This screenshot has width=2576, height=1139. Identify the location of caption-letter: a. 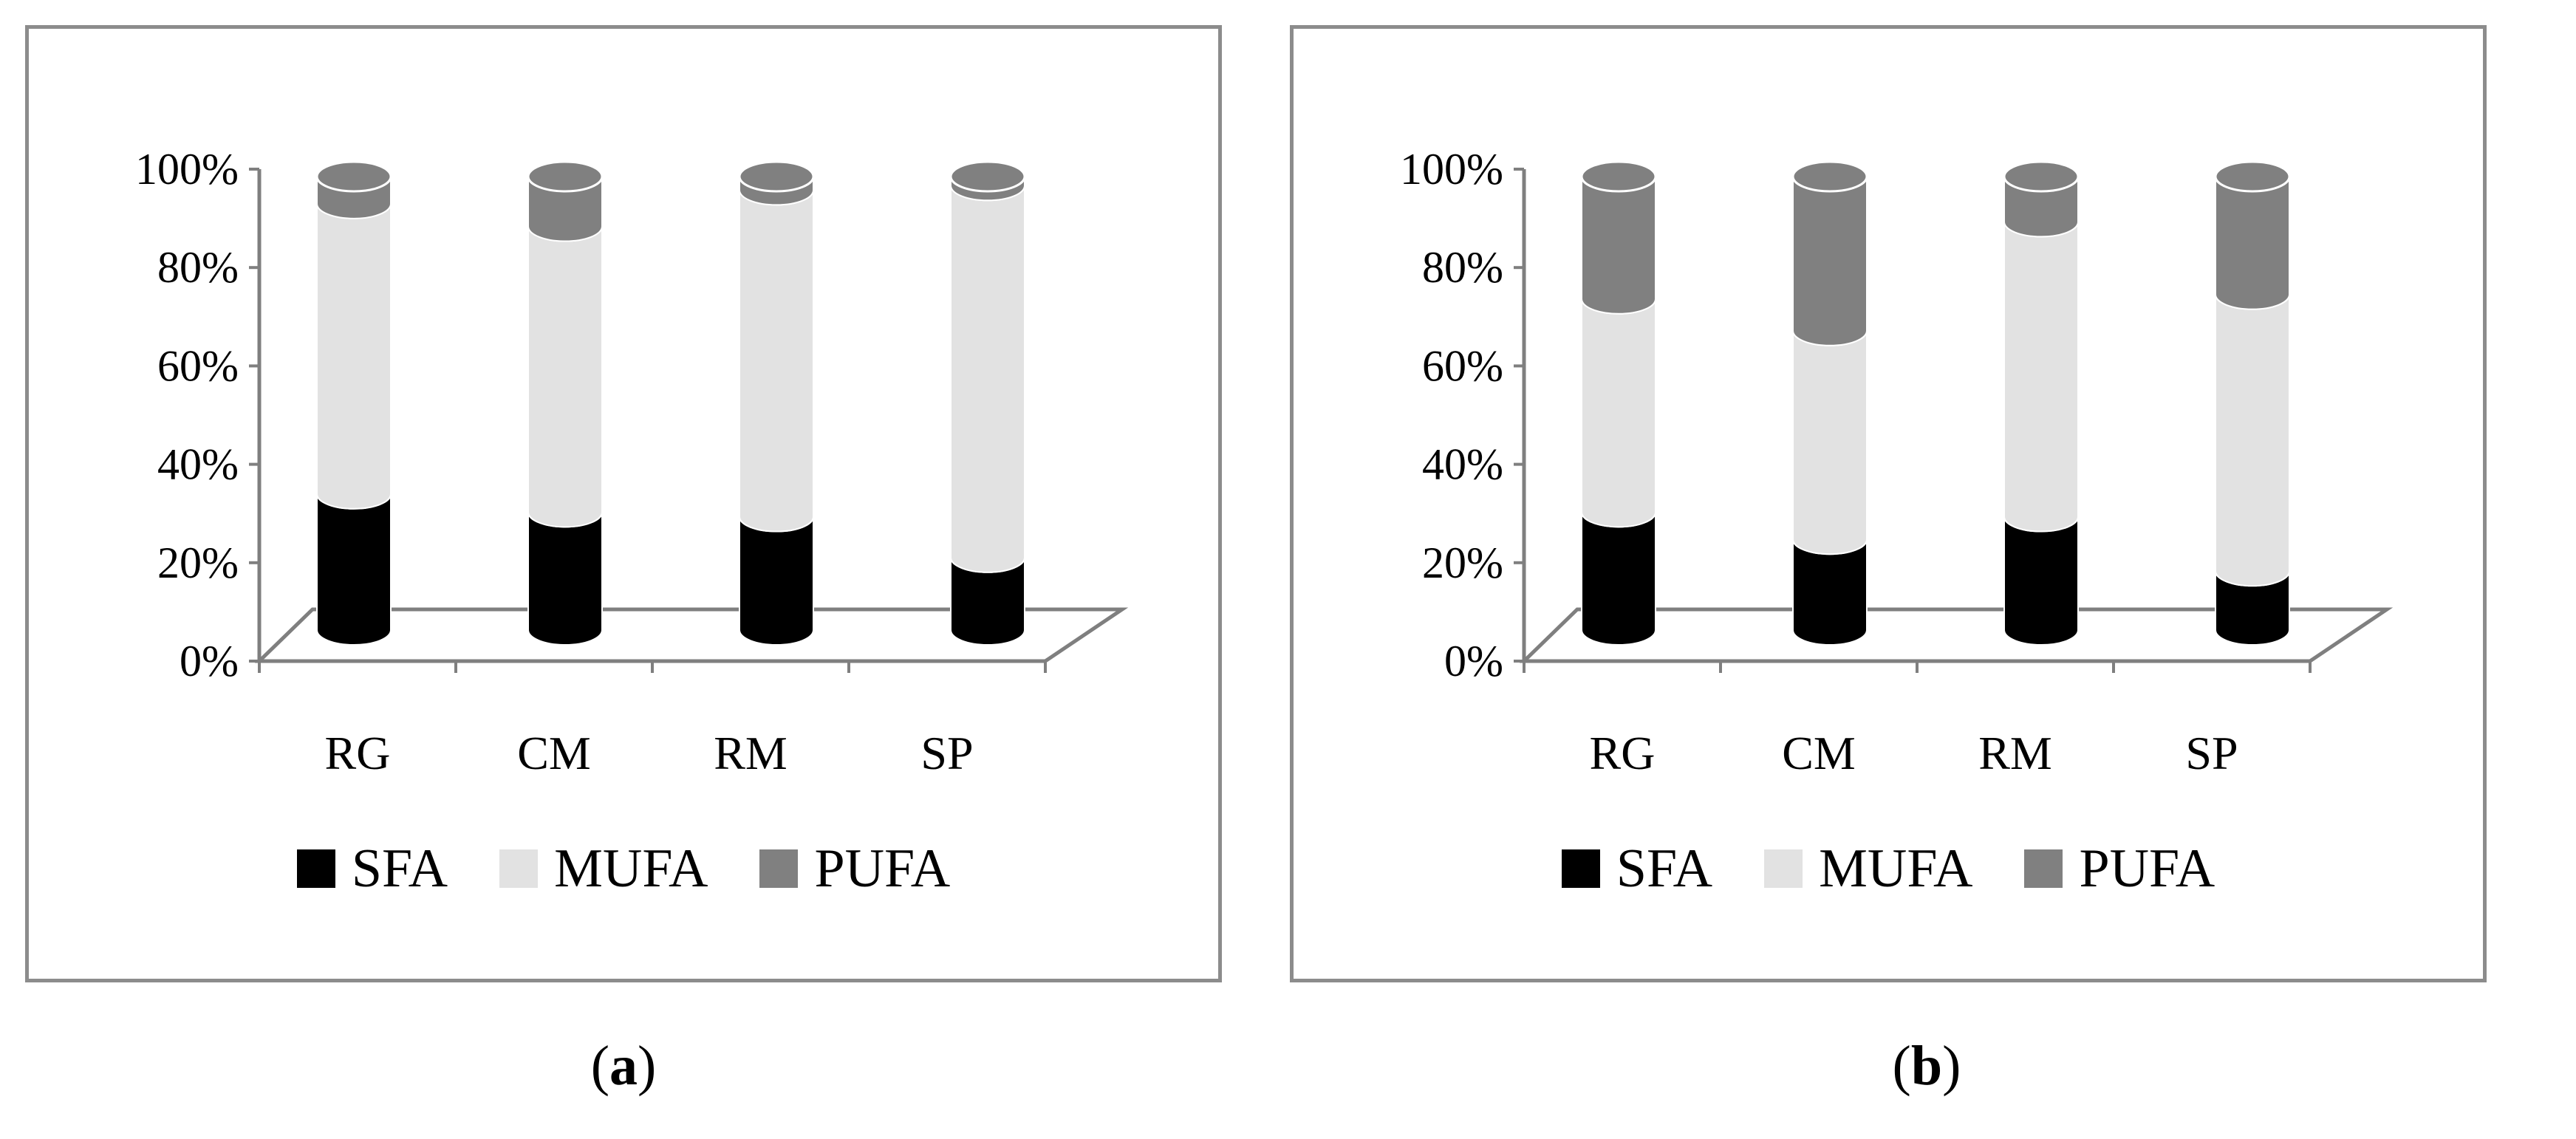
(623, 1066).